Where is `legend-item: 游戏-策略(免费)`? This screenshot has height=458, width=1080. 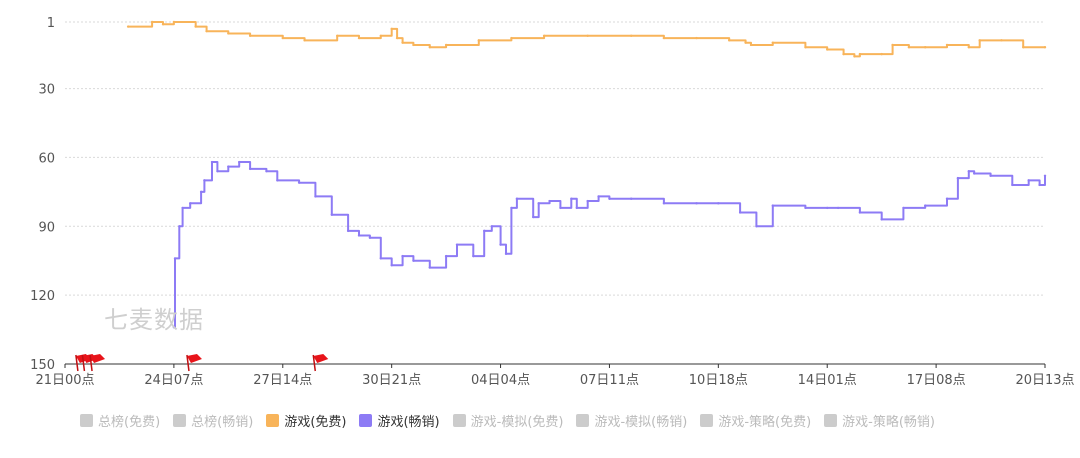
legend-item: 游戏-策略(免费) is located at coordinates (755, 420).